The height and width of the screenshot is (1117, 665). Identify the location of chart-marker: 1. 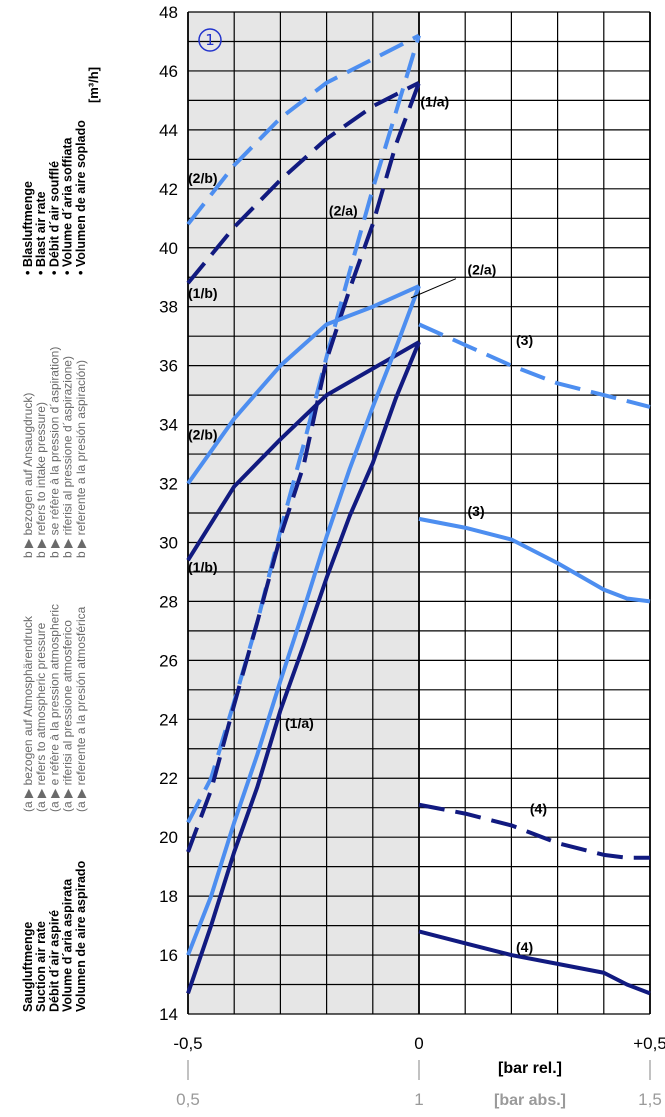
(210, 40).